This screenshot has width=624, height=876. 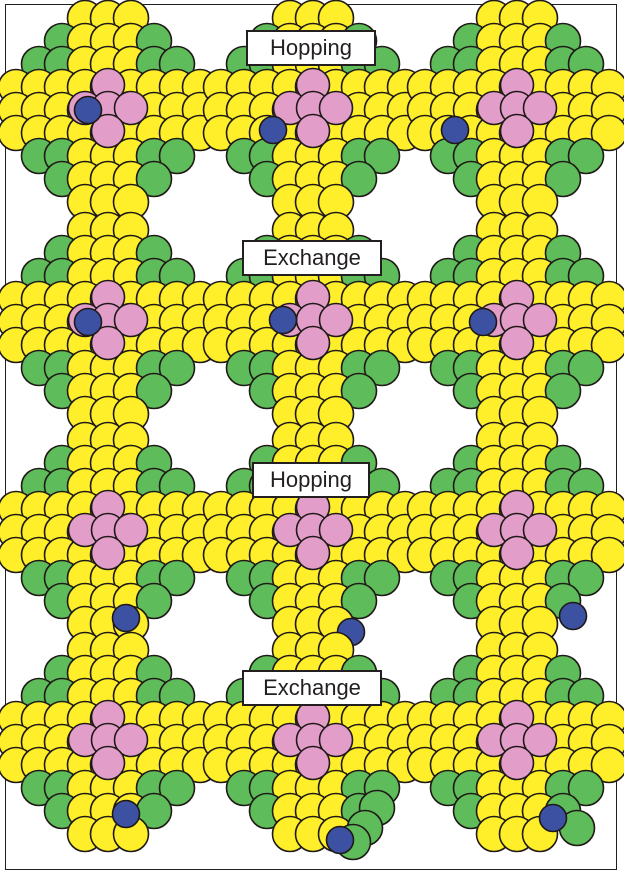 I want to click on panel-r4-c2, so click(x=313, y=746).